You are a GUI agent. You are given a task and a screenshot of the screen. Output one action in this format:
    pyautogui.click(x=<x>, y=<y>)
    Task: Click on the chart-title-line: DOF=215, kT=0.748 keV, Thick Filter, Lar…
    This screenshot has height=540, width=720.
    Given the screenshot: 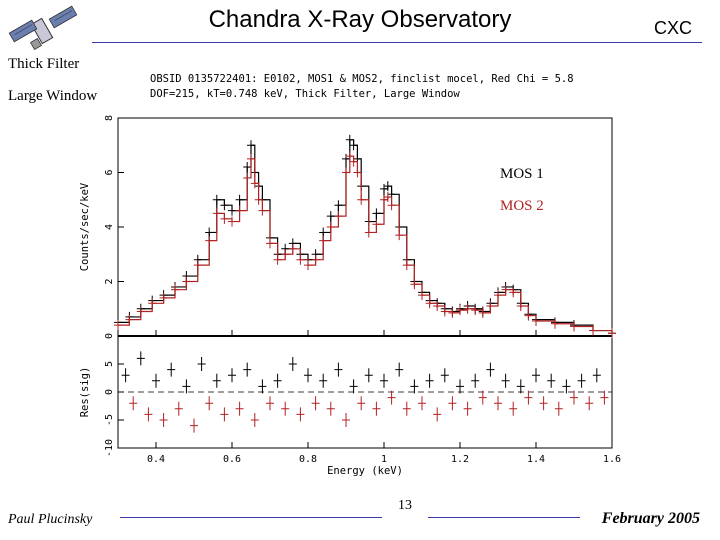 What is the action you would take?
    pyautogui.click(x=305, y=94)
    